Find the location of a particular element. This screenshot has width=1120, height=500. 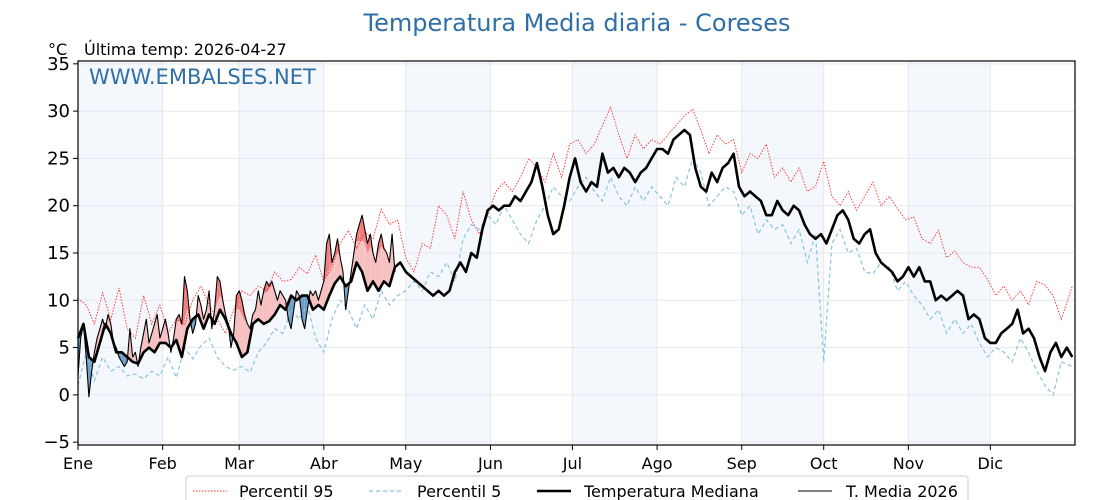

y-tick-label: 15 is located at coordinates (58, 253).